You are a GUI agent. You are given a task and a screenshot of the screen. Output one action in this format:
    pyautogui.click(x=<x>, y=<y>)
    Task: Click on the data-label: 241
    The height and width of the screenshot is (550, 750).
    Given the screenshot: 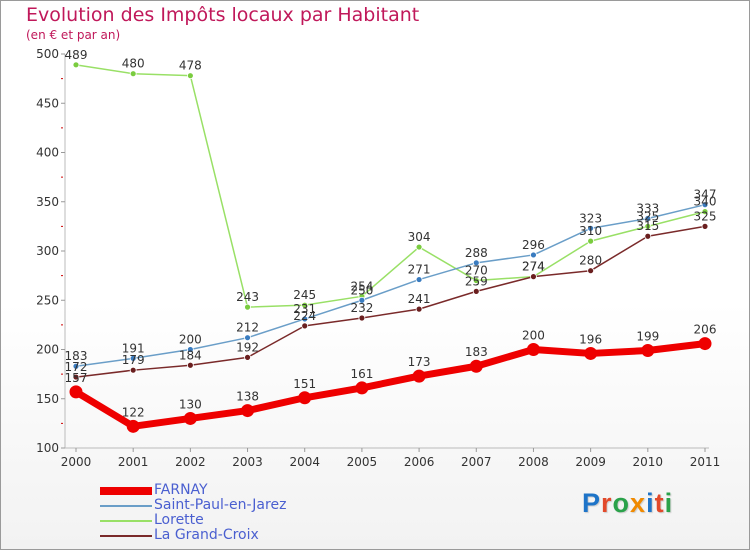 What is the action you would take?
    pyautogui.click(x=419, y=299)
    